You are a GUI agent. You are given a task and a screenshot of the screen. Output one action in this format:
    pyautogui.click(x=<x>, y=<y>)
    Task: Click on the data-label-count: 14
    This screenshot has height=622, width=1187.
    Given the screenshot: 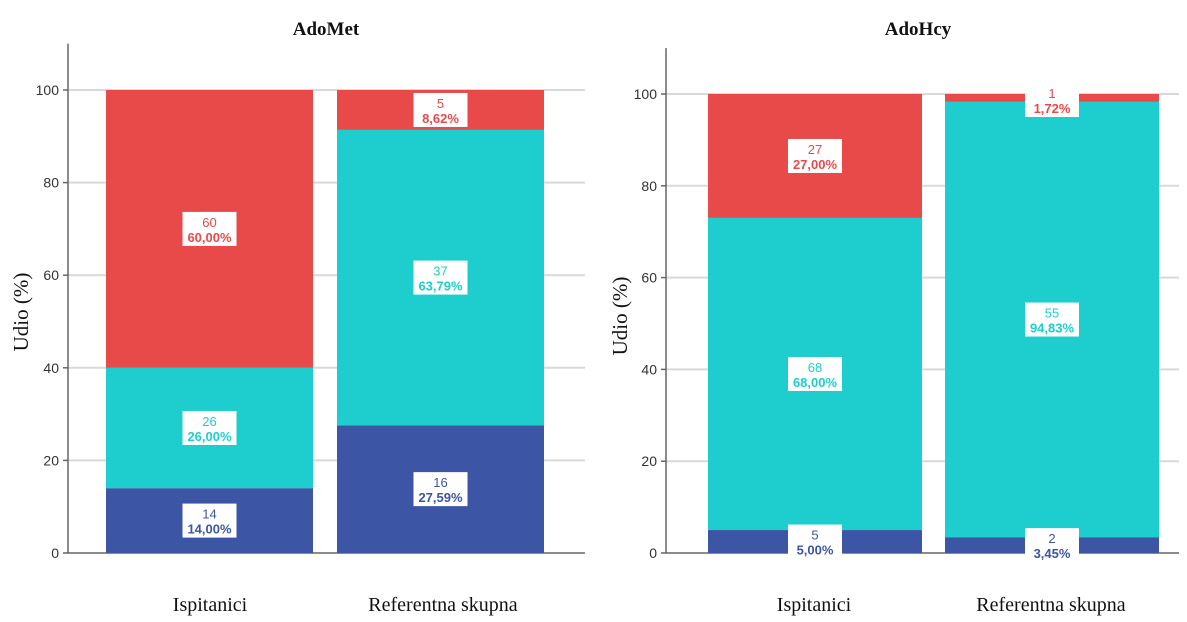 What is the action you would take?
    pyautogui.click(x=209, y=514)
    